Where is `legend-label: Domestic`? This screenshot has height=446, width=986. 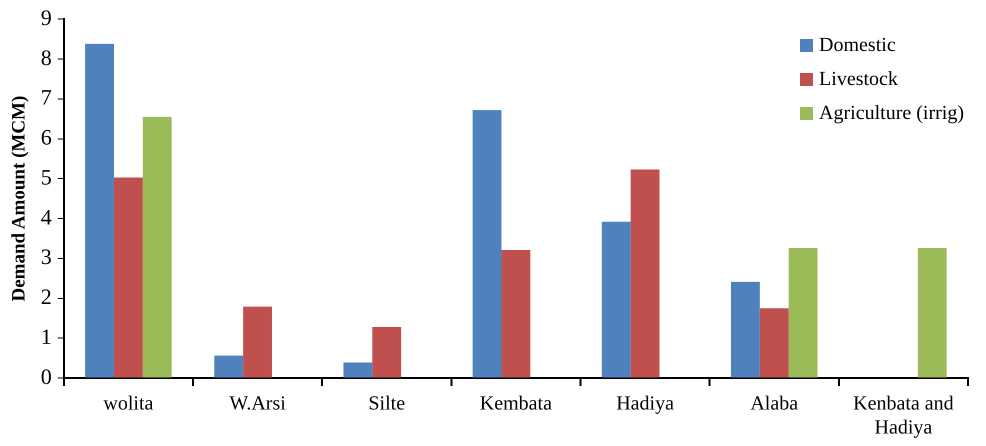
legend-label: Domestic is located at coordinates (857, 45).